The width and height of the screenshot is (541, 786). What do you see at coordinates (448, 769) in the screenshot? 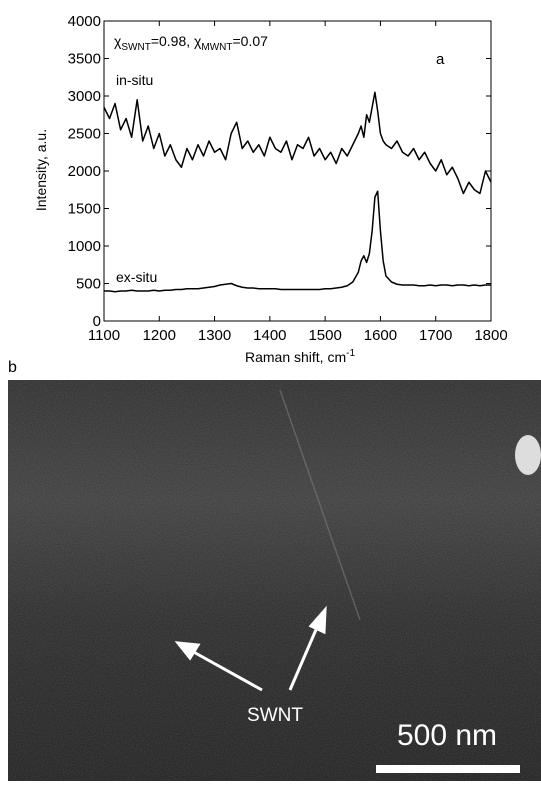
I see `scale-bar` at bounding box center [448, 769].